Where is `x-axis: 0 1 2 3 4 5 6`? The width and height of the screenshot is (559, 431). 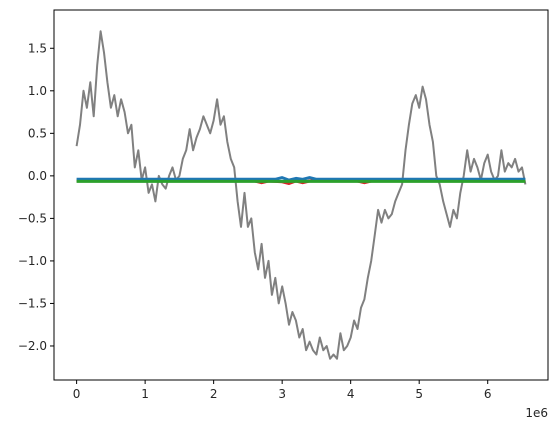 x-axis: 0 1 2 3 4 5 6 is located at coordinates (282, 390).